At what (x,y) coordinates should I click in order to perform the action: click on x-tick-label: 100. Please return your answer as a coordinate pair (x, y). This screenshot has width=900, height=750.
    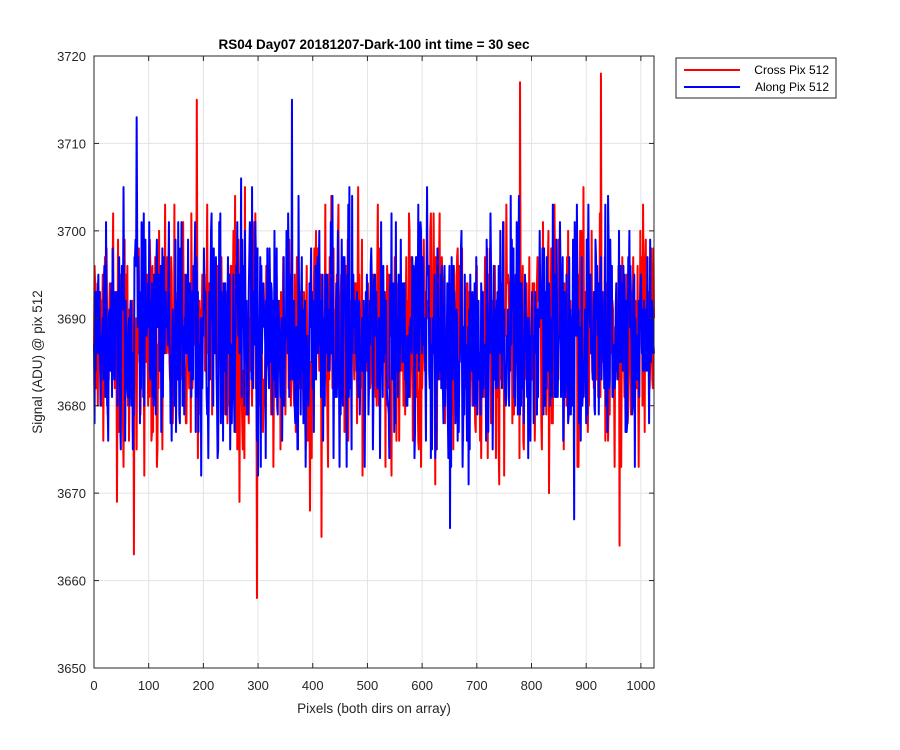
    Looking at the image, I should click on (149, 685).